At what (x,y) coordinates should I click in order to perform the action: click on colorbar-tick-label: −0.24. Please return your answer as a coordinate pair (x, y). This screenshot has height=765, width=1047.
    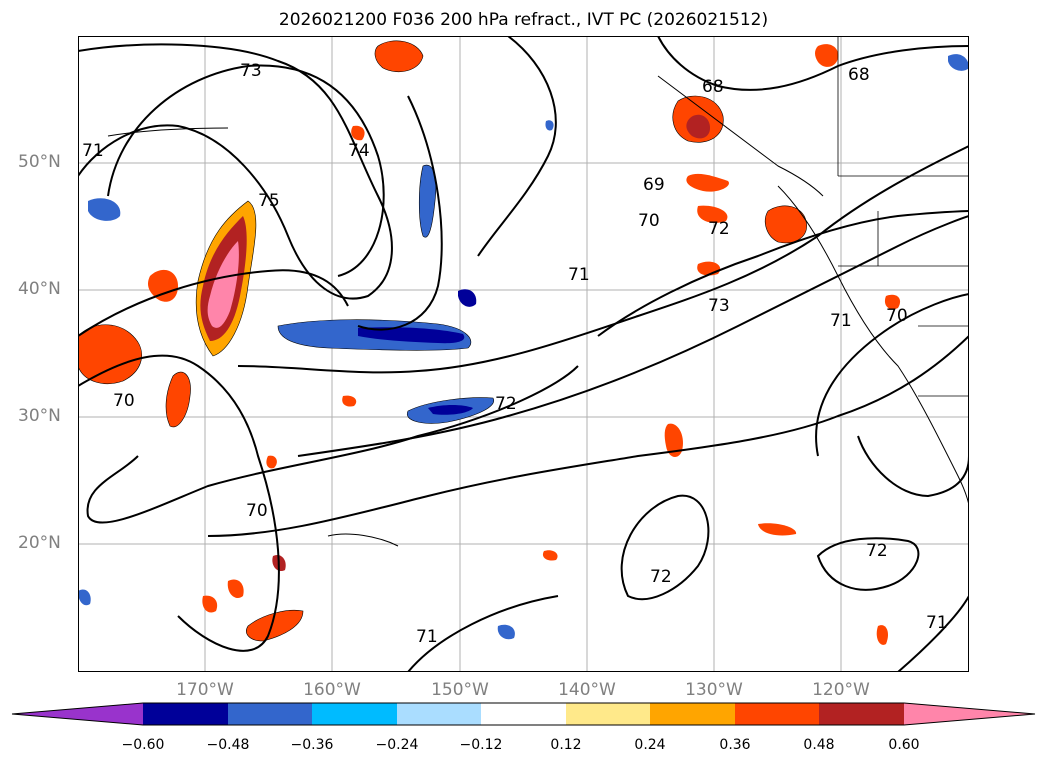
    Looking at the image, I should click on (397, 745).